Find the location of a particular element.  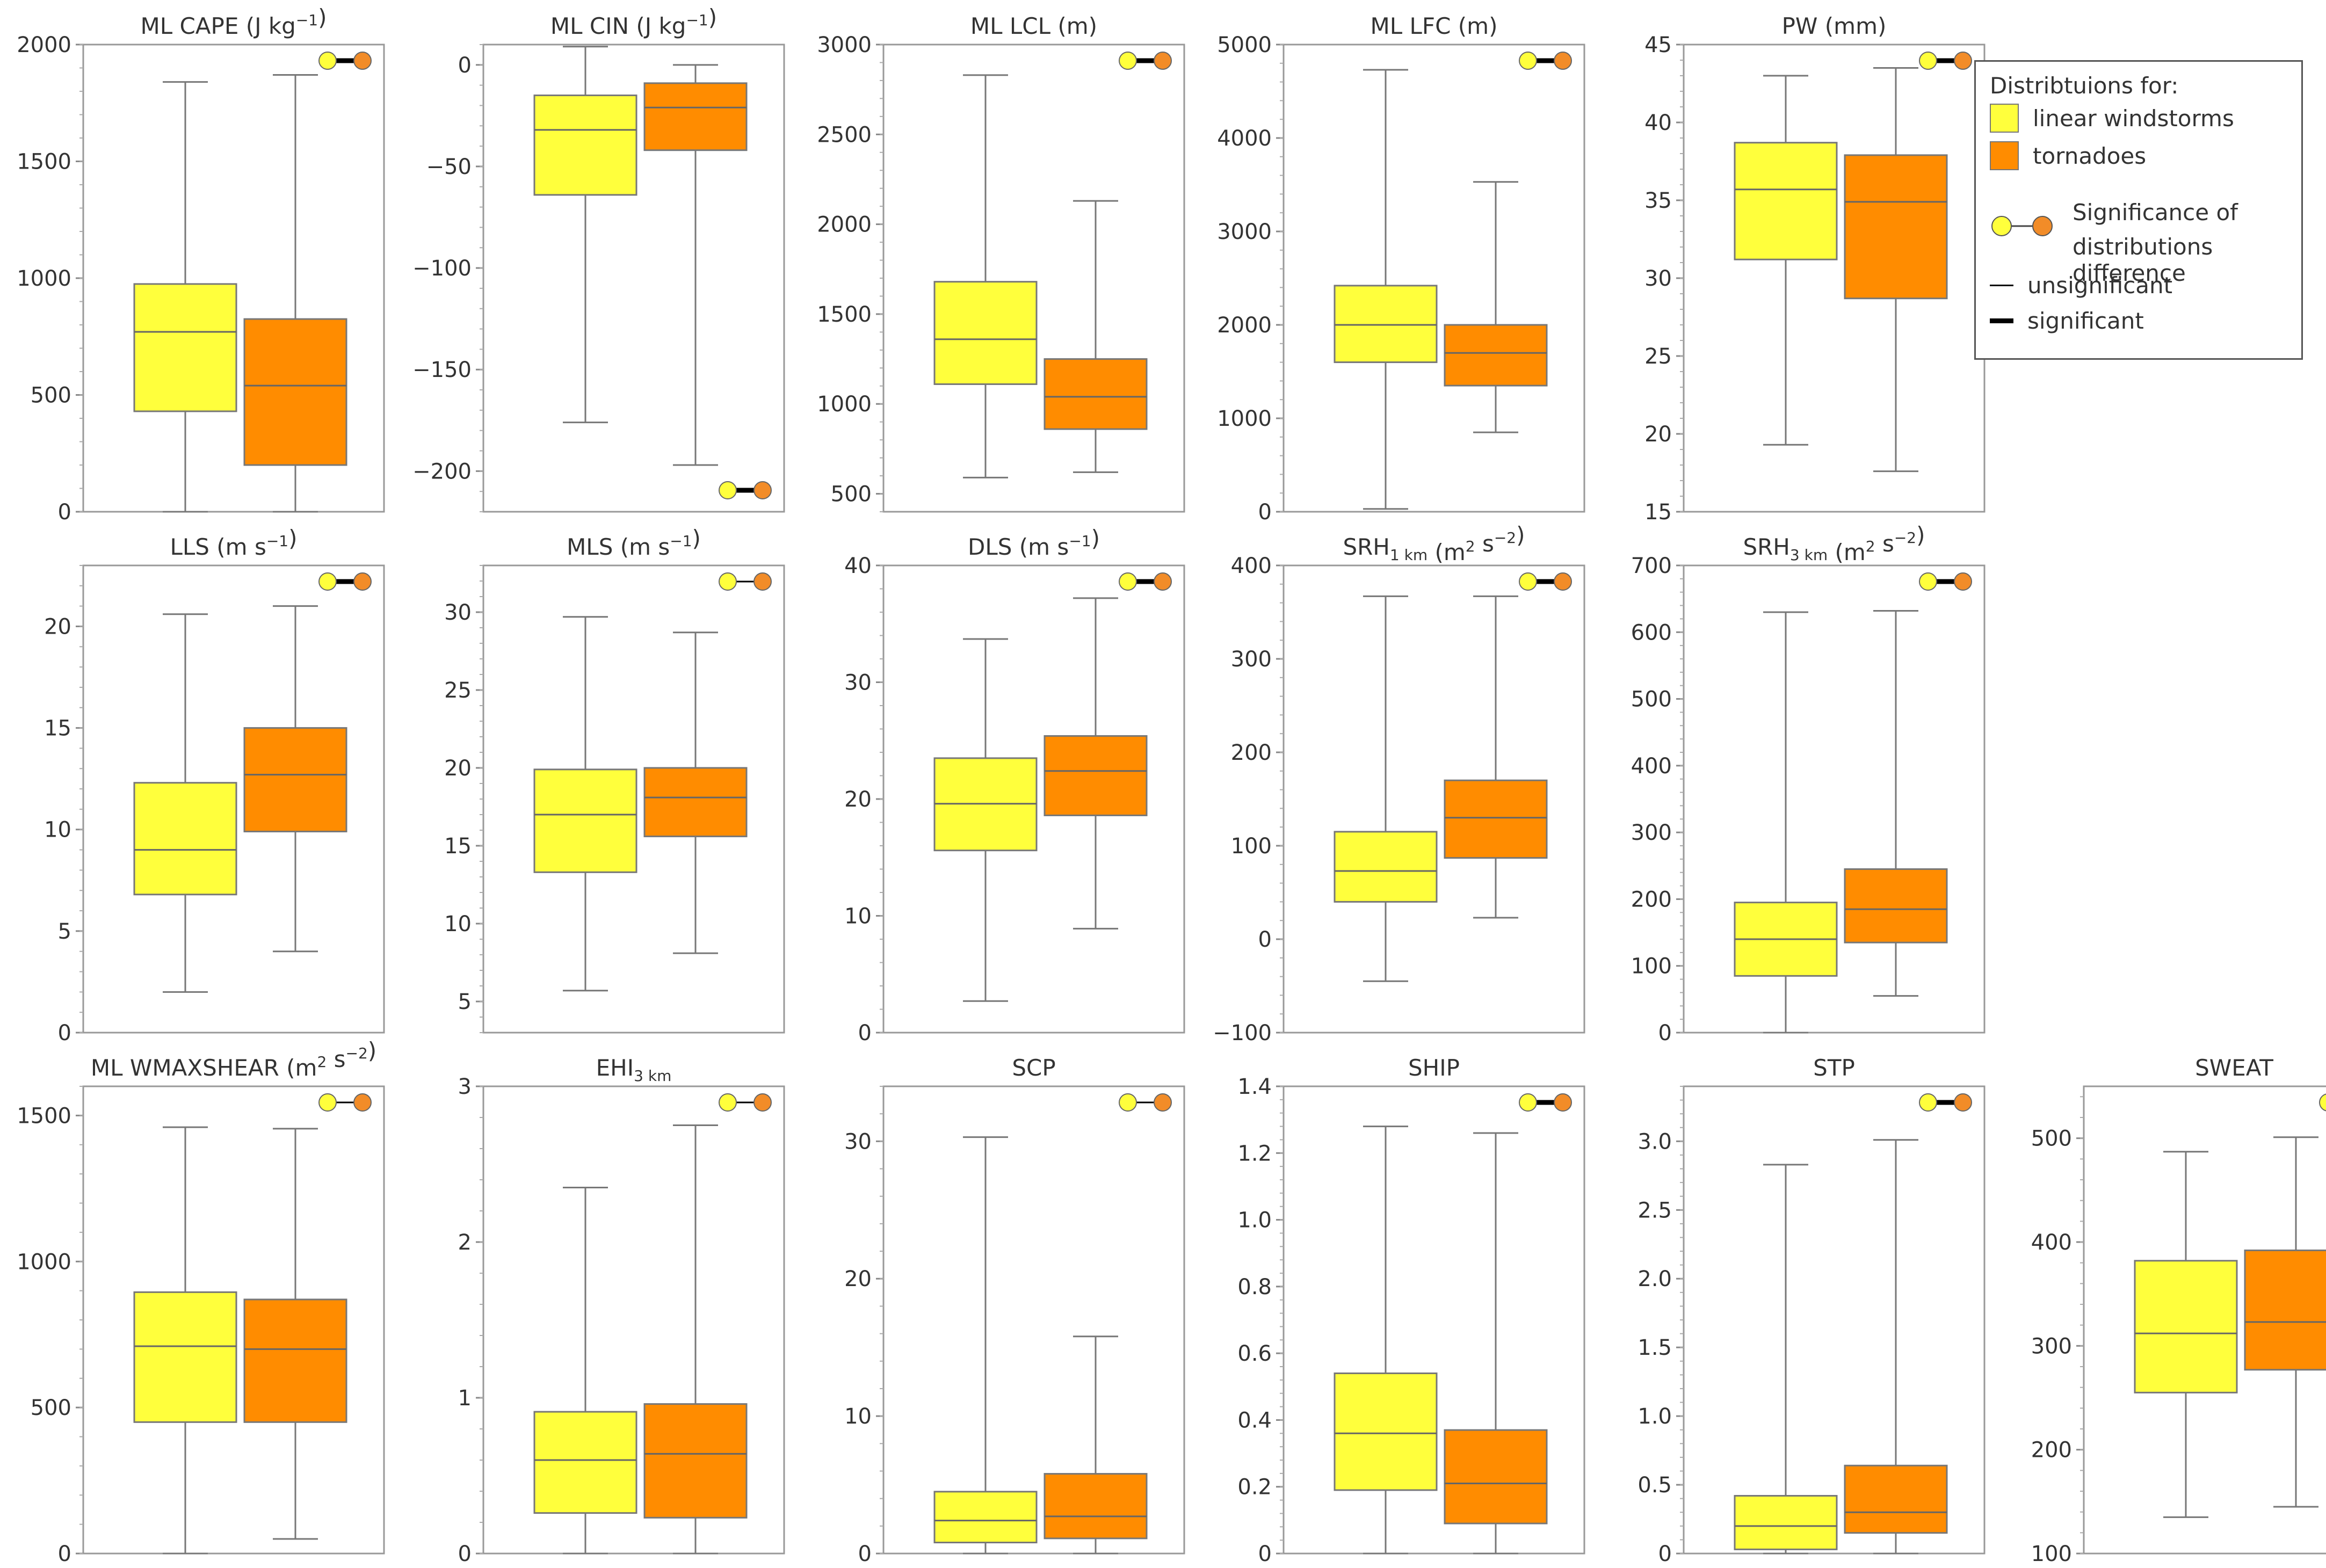

panel-title: ML LCL (m) is located at coordinates (1033, 26).